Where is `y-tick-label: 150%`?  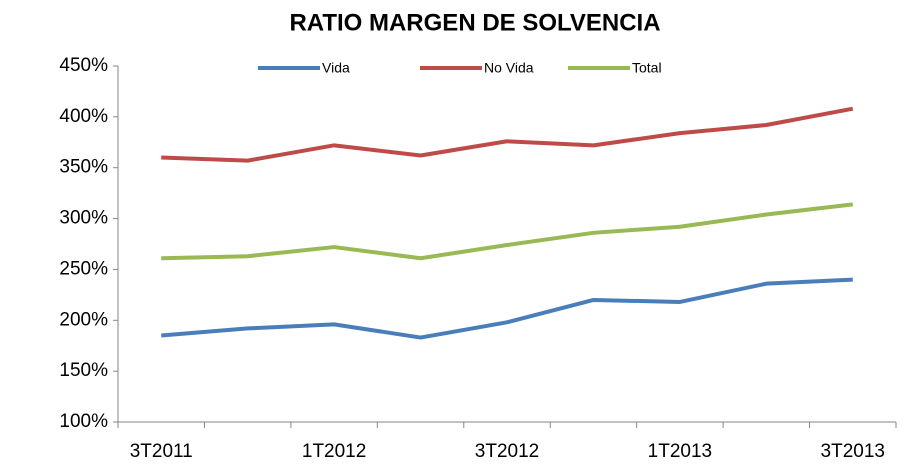
y-tick-label: 150% is located at coordinates (83, 370).